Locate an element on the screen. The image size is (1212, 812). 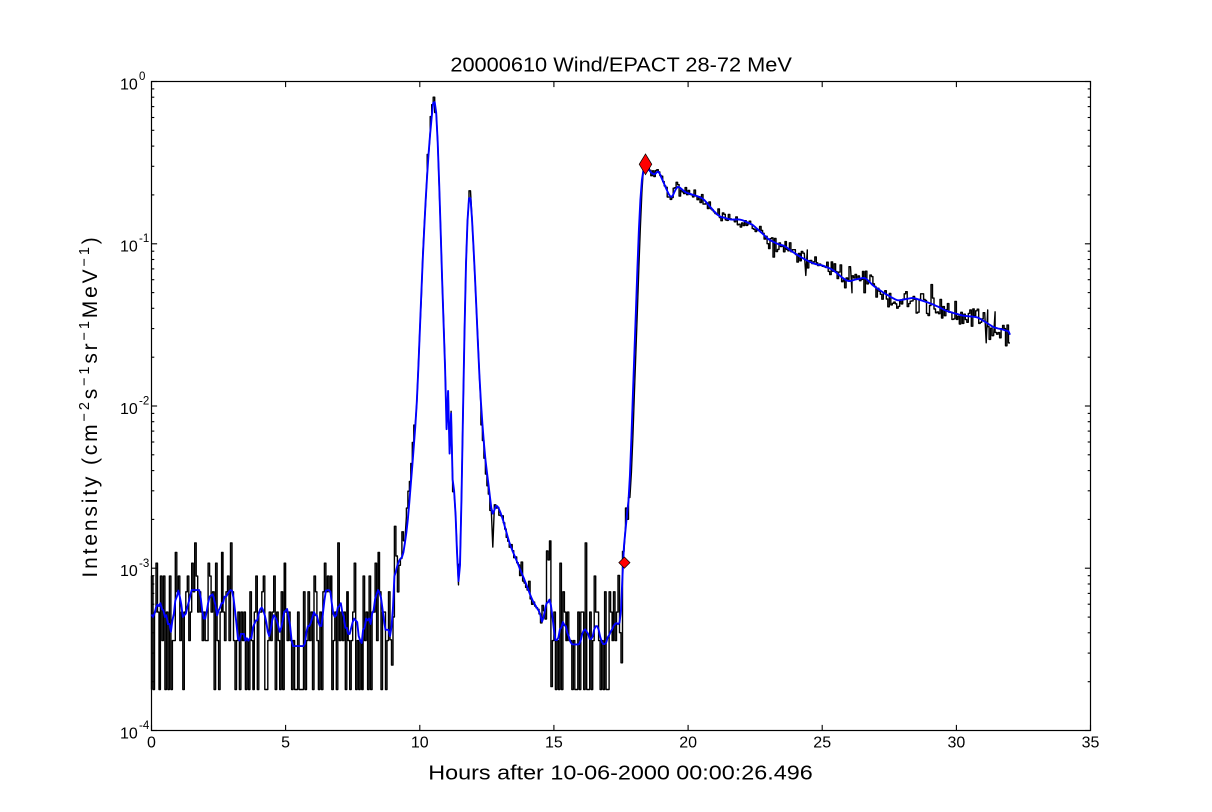
svg-text: 20 is located at coordinates (688, 743).